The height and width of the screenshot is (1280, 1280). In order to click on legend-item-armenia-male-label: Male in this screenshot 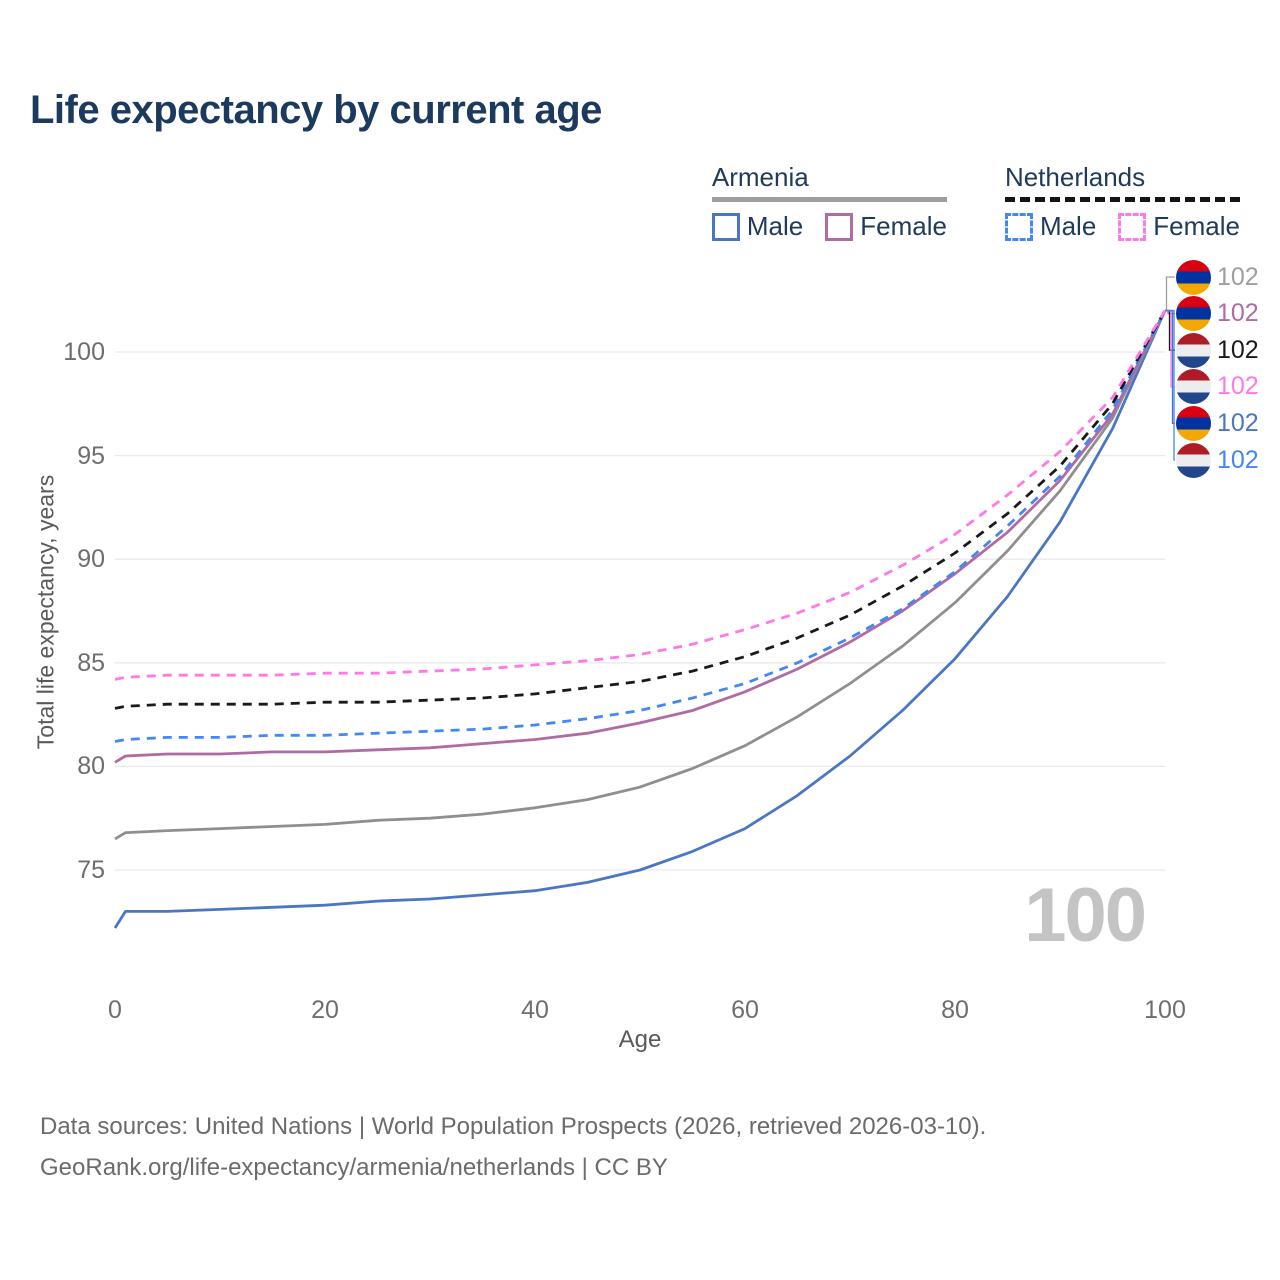, I will do `click(775, 226)`.